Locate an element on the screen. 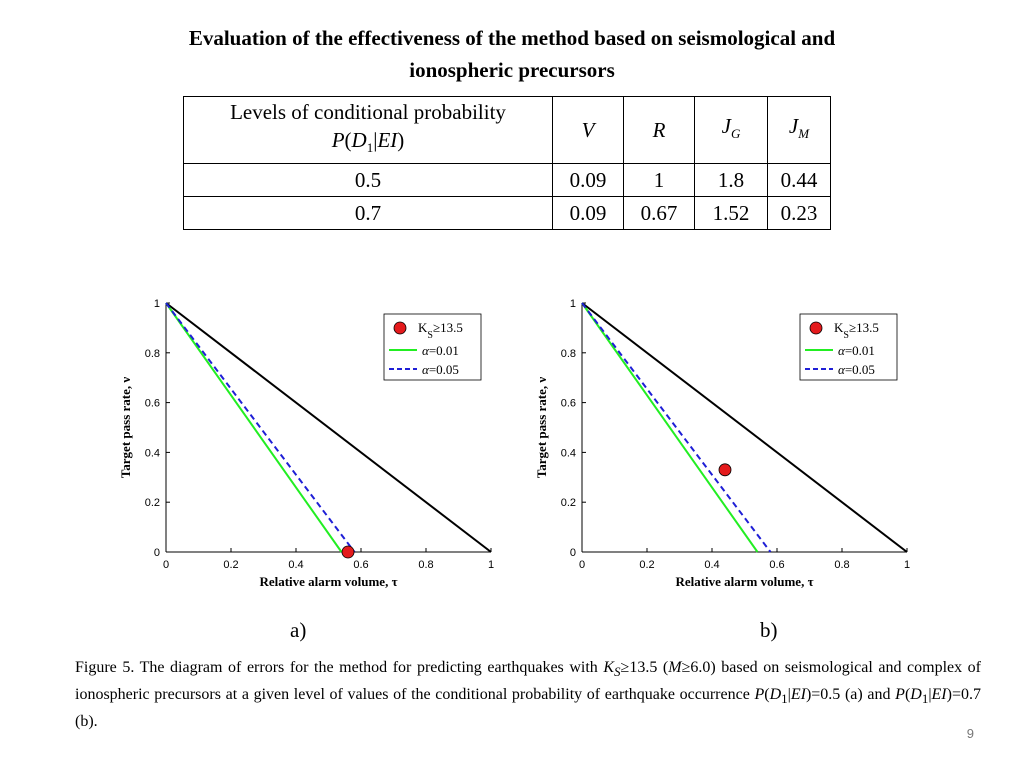 This screenshot has height=768, width=1024. header-d: D is located at coordinates (359, 139).